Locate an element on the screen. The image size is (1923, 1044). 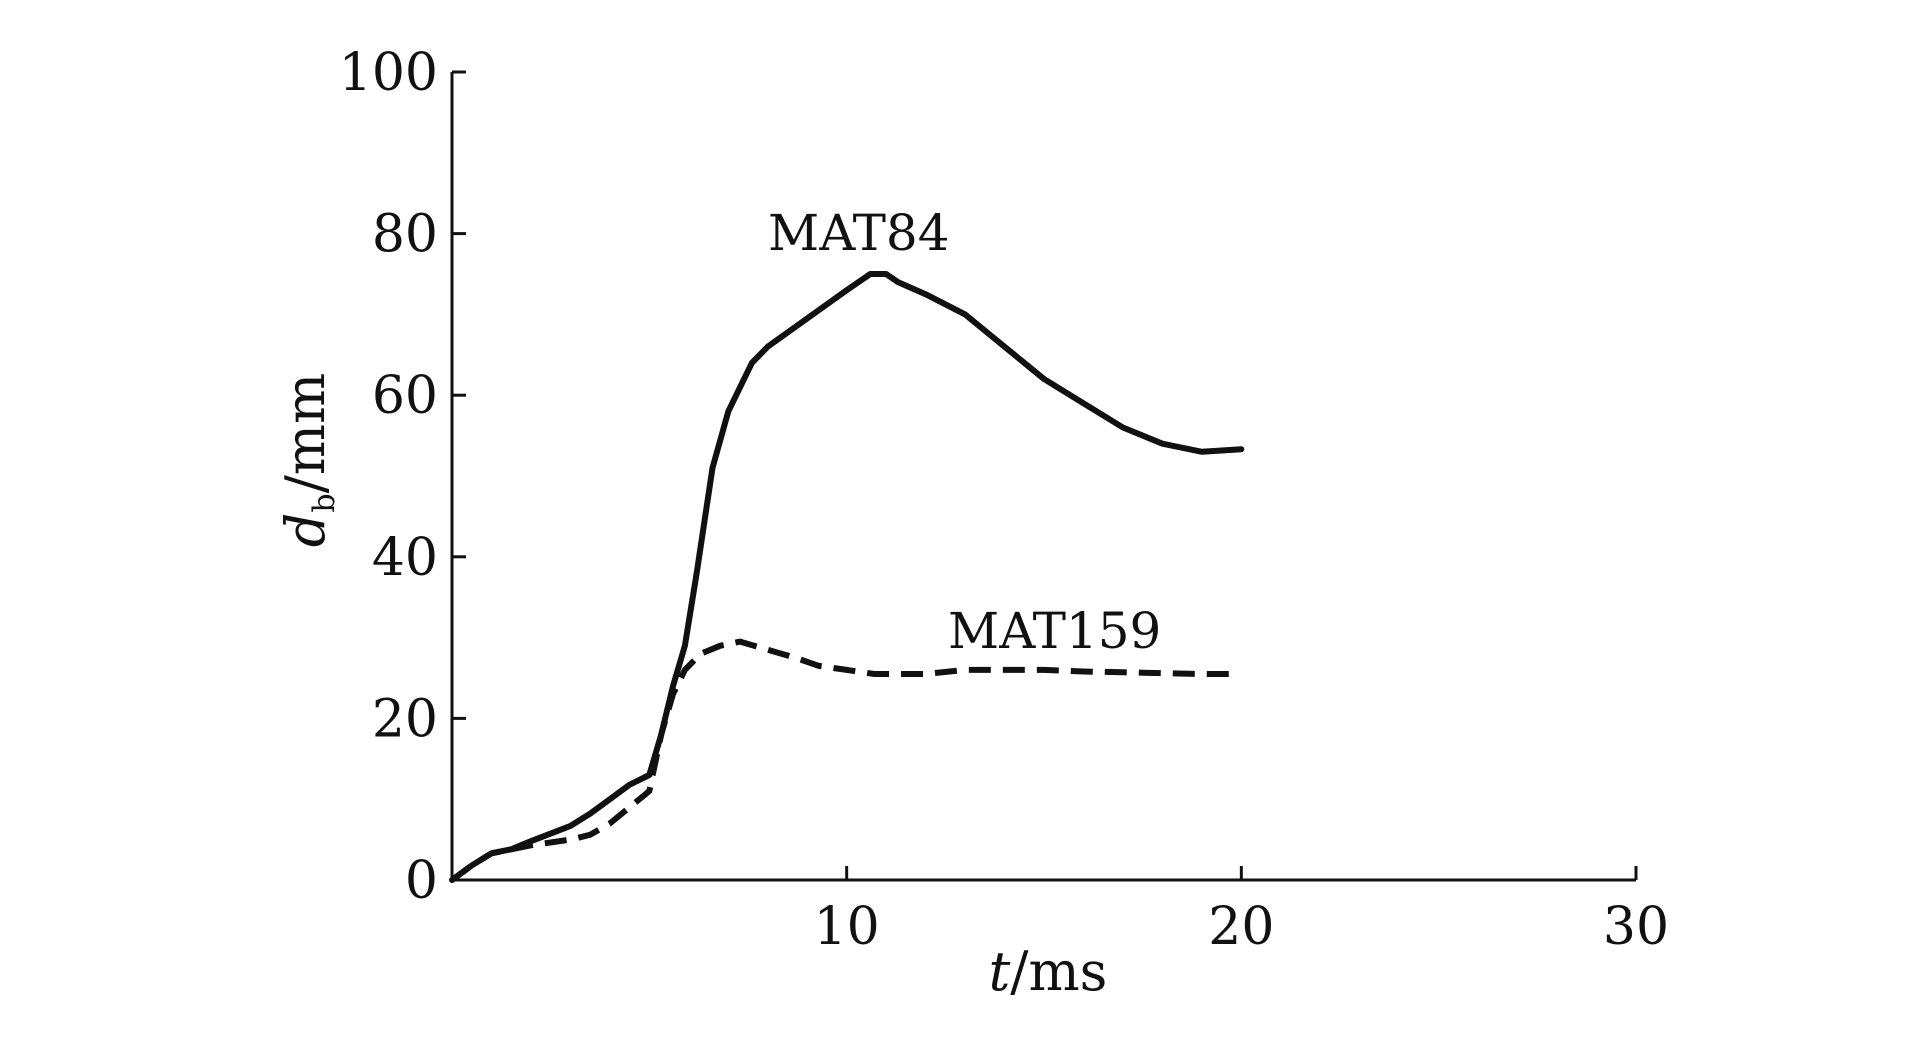
y-tick-label: 60 is located at coordinates (405, 396).